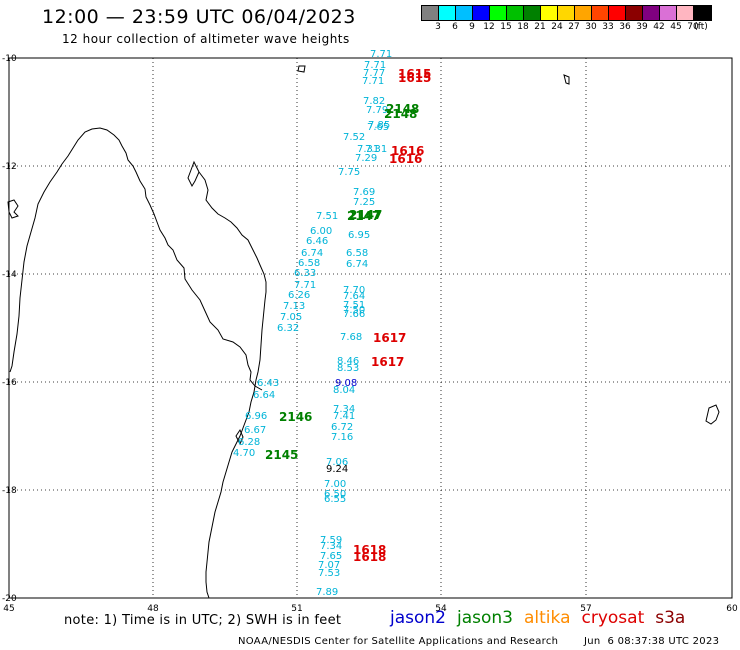 This screenshot has height=650, width=740. Describe the element at coordinates (485, 618) in the screenshot. I see `legend-jason3: jason3` at that location.